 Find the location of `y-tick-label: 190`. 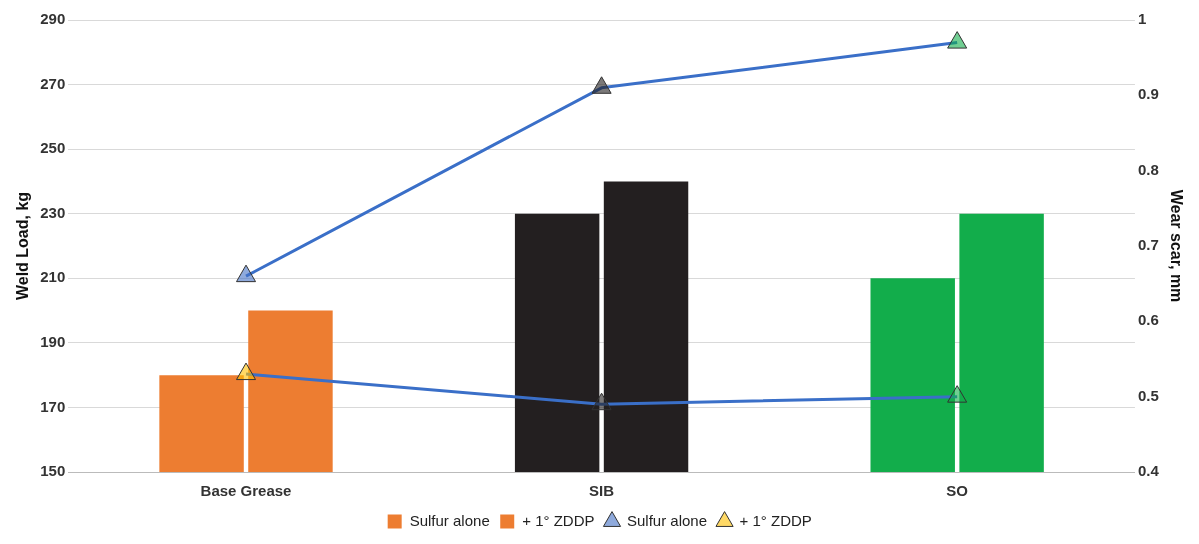

y-tick-label: 190 is located at coordinates (53, 341).